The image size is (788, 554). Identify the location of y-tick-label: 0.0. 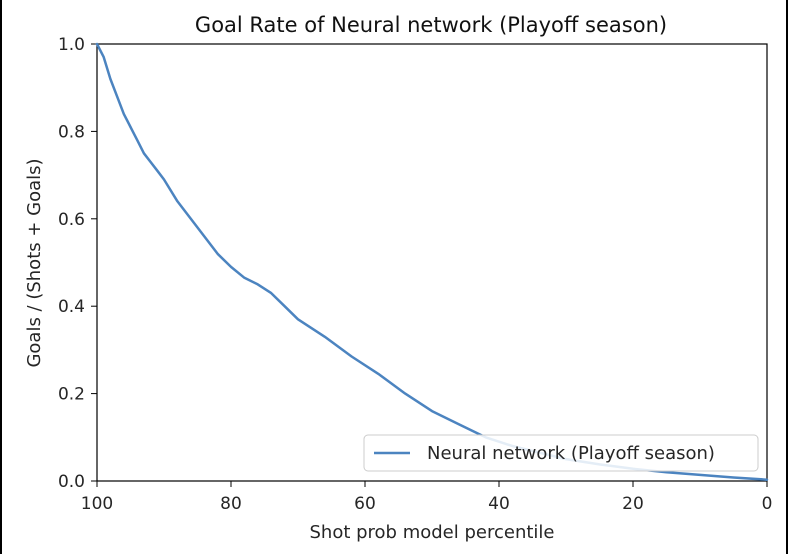
(71, 482).